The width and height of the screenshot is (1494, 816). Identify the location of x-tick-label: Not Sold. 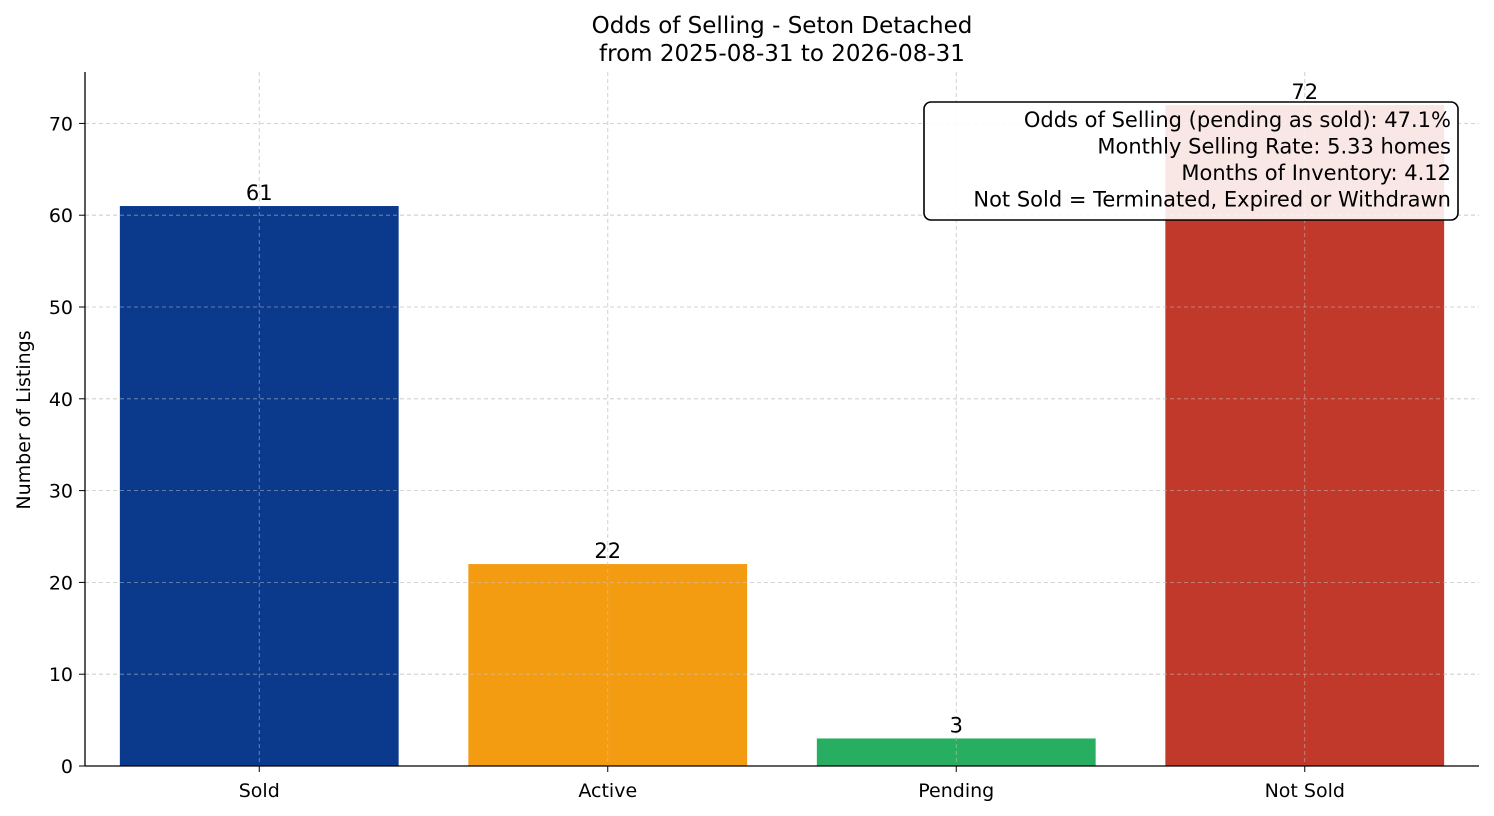
(1305, 791).